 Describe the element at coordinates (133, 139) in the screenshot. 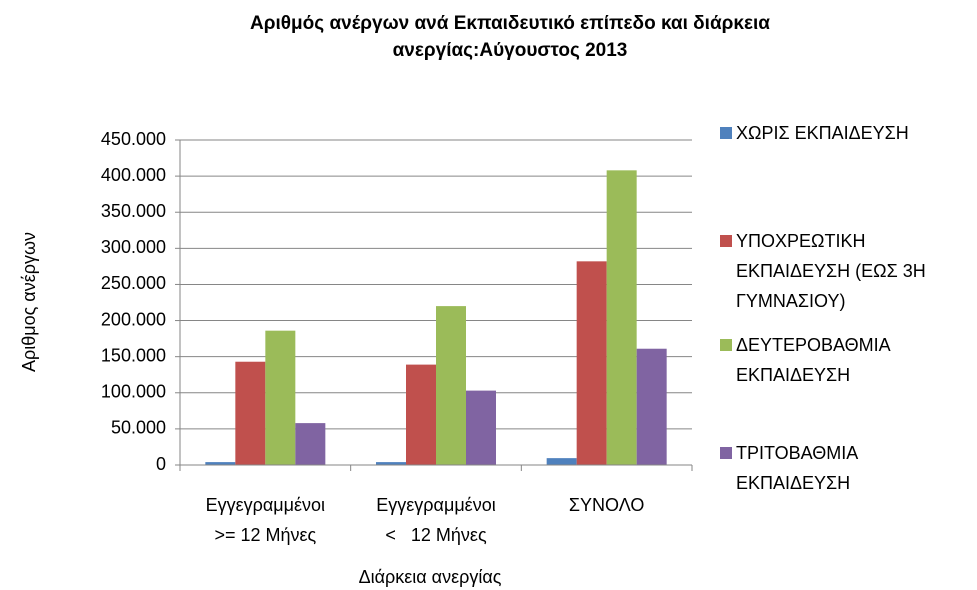

I see `y-tick-label: 450.000` at that location.